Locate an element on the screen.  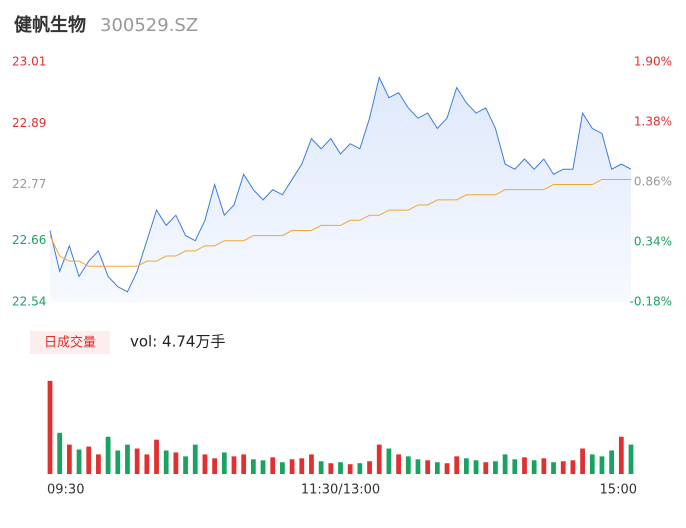
volume-text: vol: 4.74万手 is located at coordinates (177, 342).